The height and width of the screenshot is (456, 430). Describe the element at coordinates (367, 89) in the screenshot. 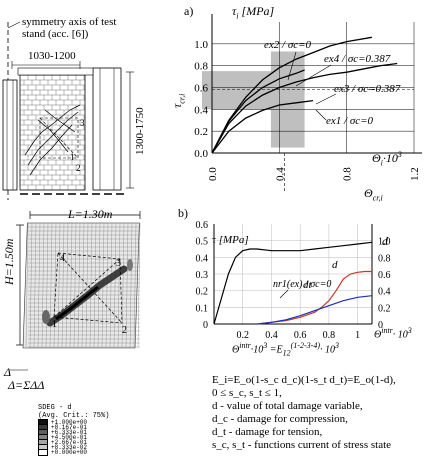

I see `series-label-3: ex3 / σc=0.387` at that location.